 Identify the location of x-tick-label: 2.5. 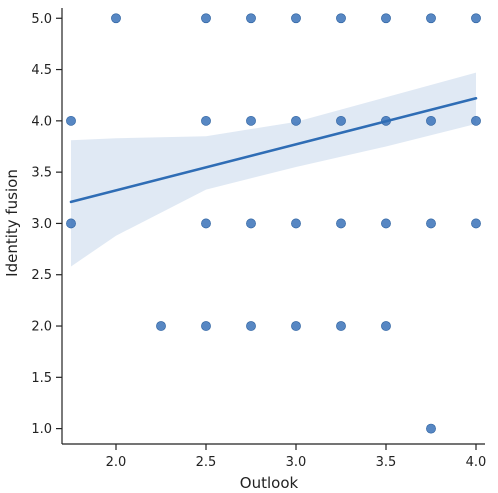
(206, 462).